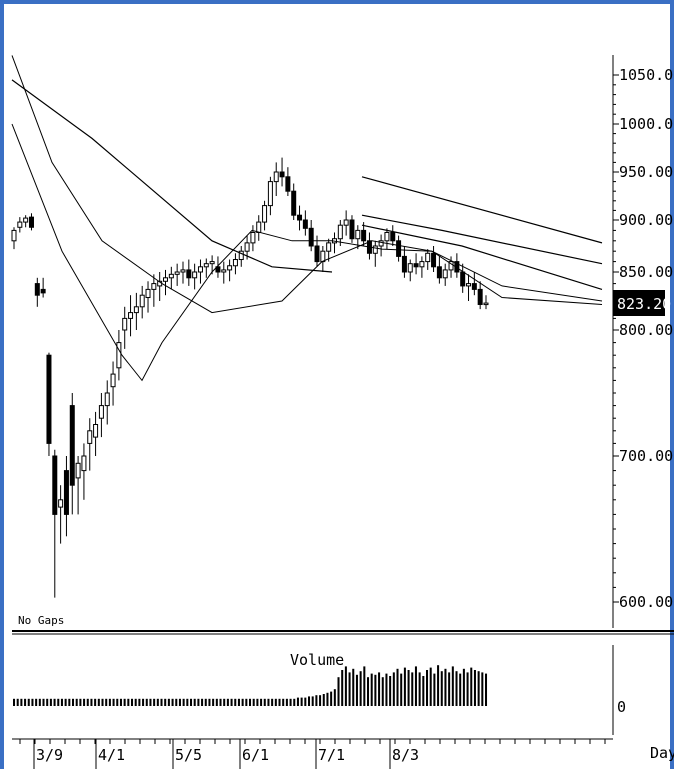  Describe the element at coordinates (621, 707) in the screenshot. I see `volume-zero-tick: 0` at that location.